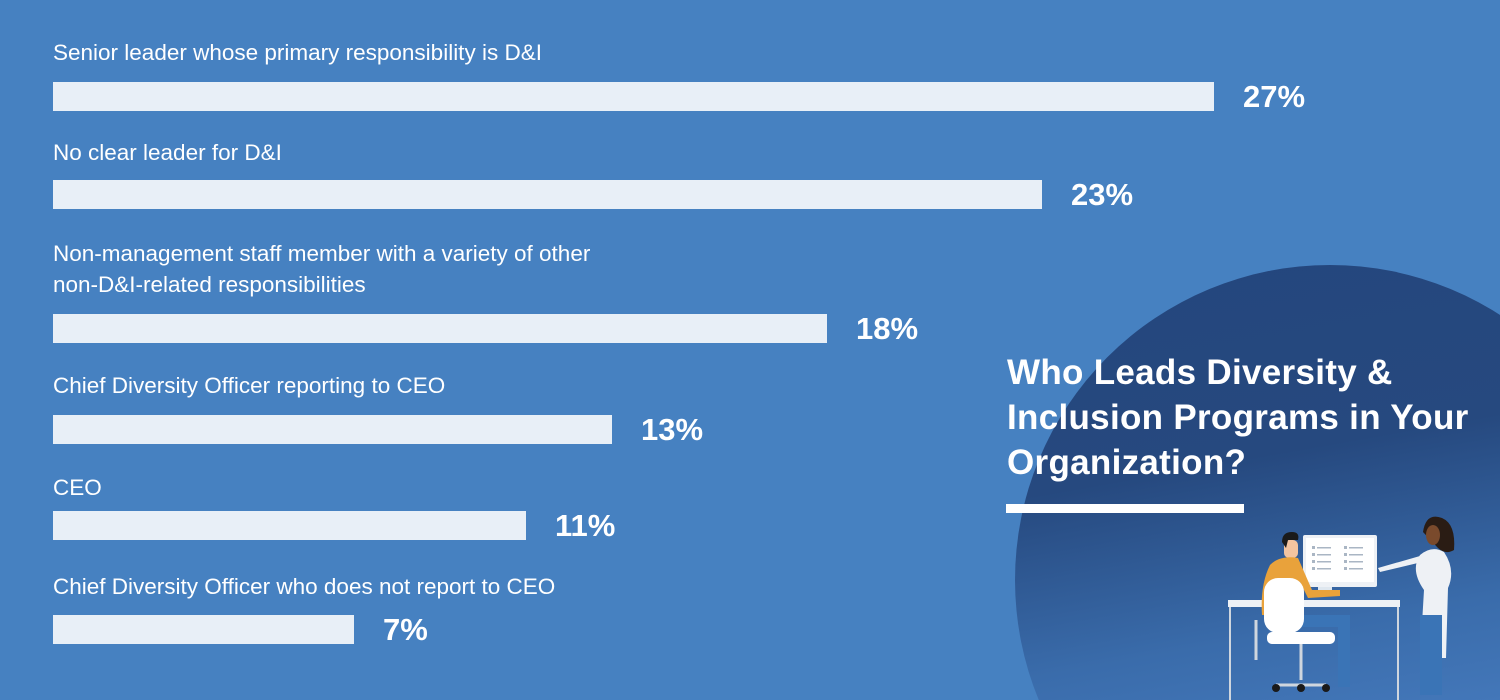  I want to click on value-label: 13%, so click(672, 429).